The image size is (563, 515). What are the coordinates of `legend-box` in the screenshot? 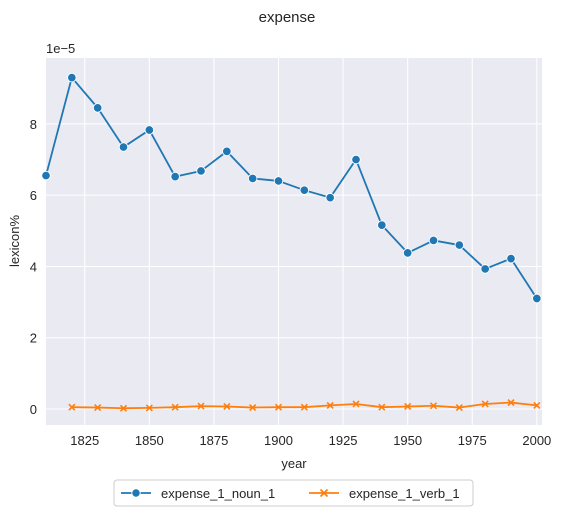 It's located at (293, 493).